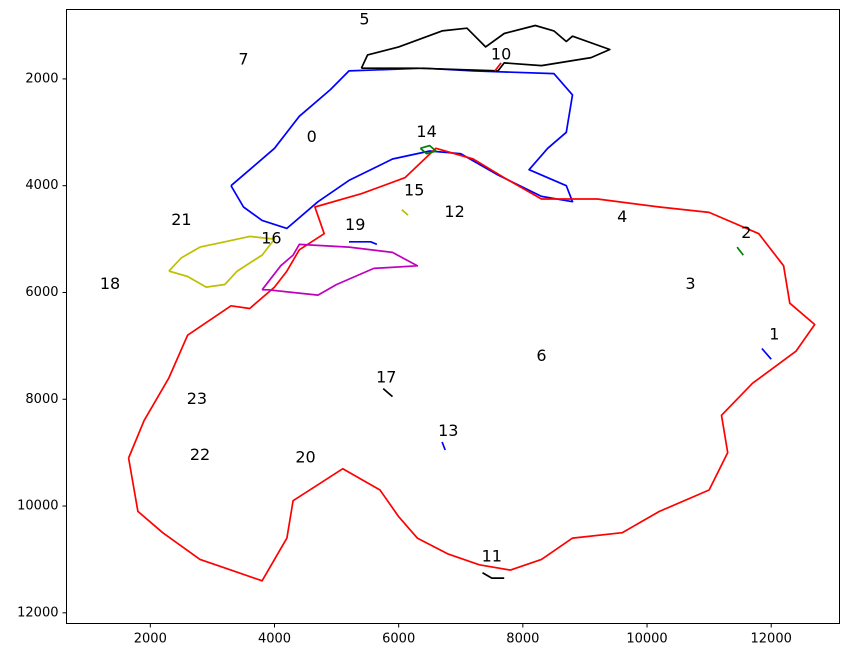 This screenshot has width=849, height=659. Describe the element at coordinates (197, 398) in the screenshot. I see `region-label-23: 23` at that location.